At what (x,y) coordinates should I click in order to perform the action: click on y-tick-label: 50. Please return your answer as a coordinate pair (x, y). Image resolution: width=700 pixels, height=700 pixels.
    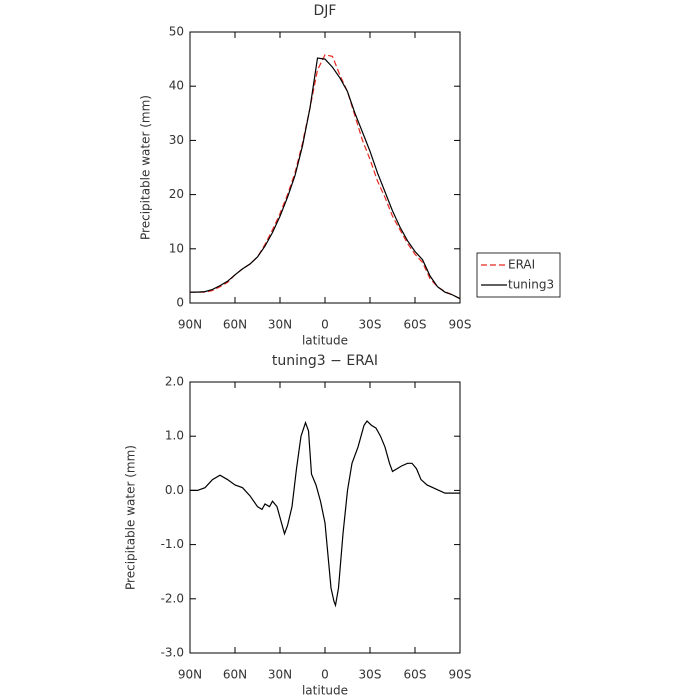
    Looking at the image, I should click on (176, 32).